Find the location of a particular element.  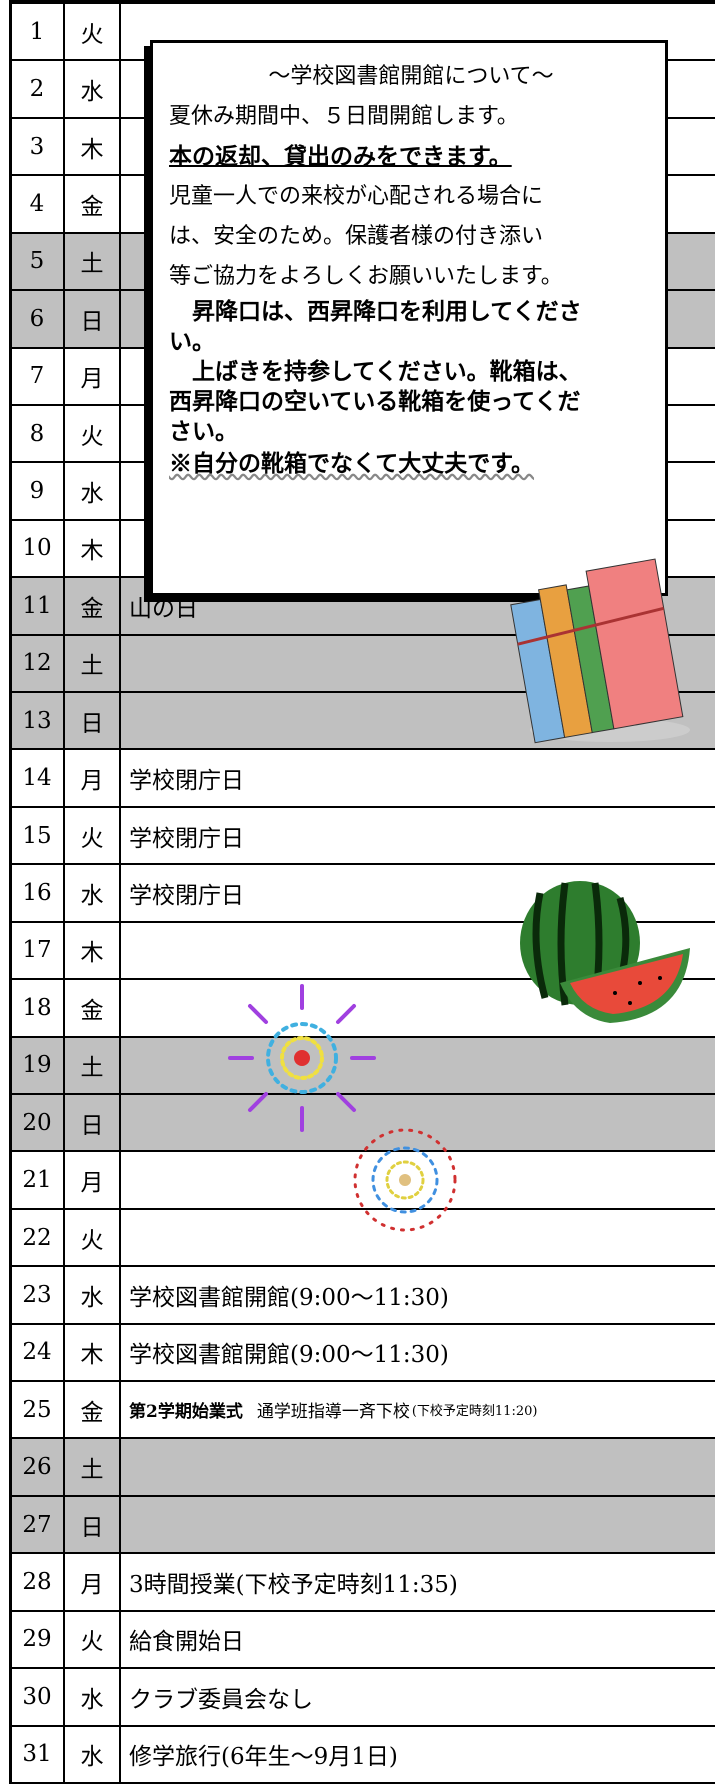

books-illustration is located at coordinates (600, 651).